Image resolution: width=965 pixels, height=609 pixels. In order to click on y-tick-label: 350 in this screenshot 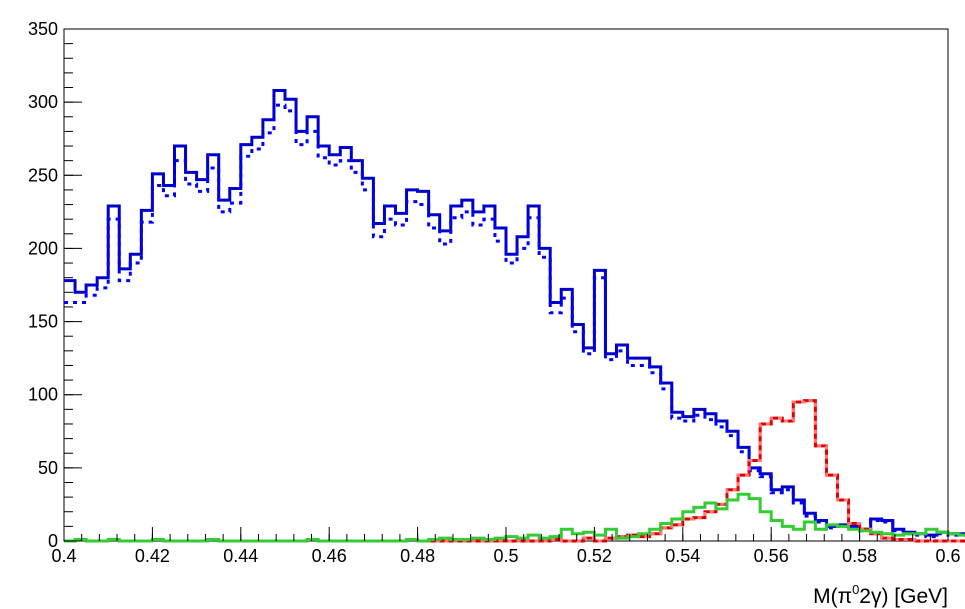, I will do `click(43, 29)`.